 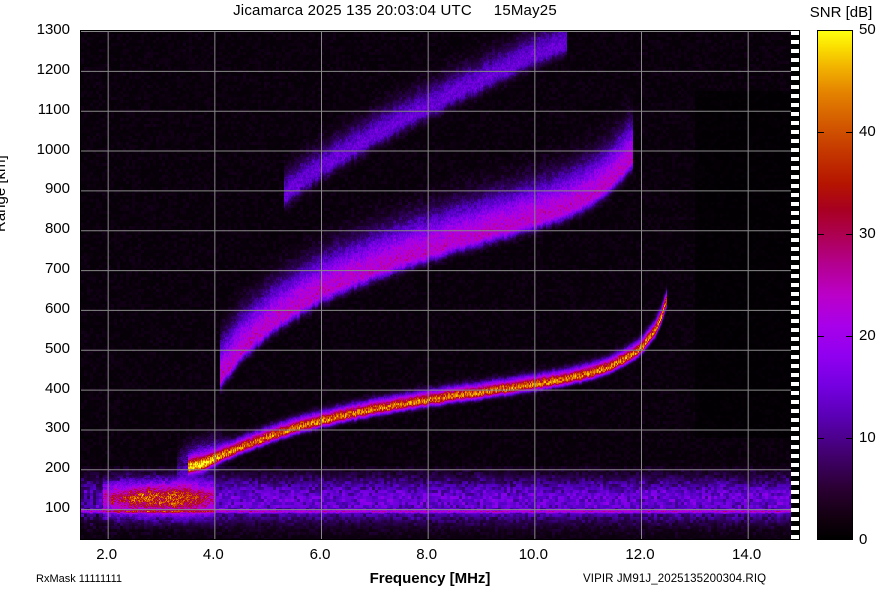 I want to click on y-tick-400: 400, so click(x=57, y=388).